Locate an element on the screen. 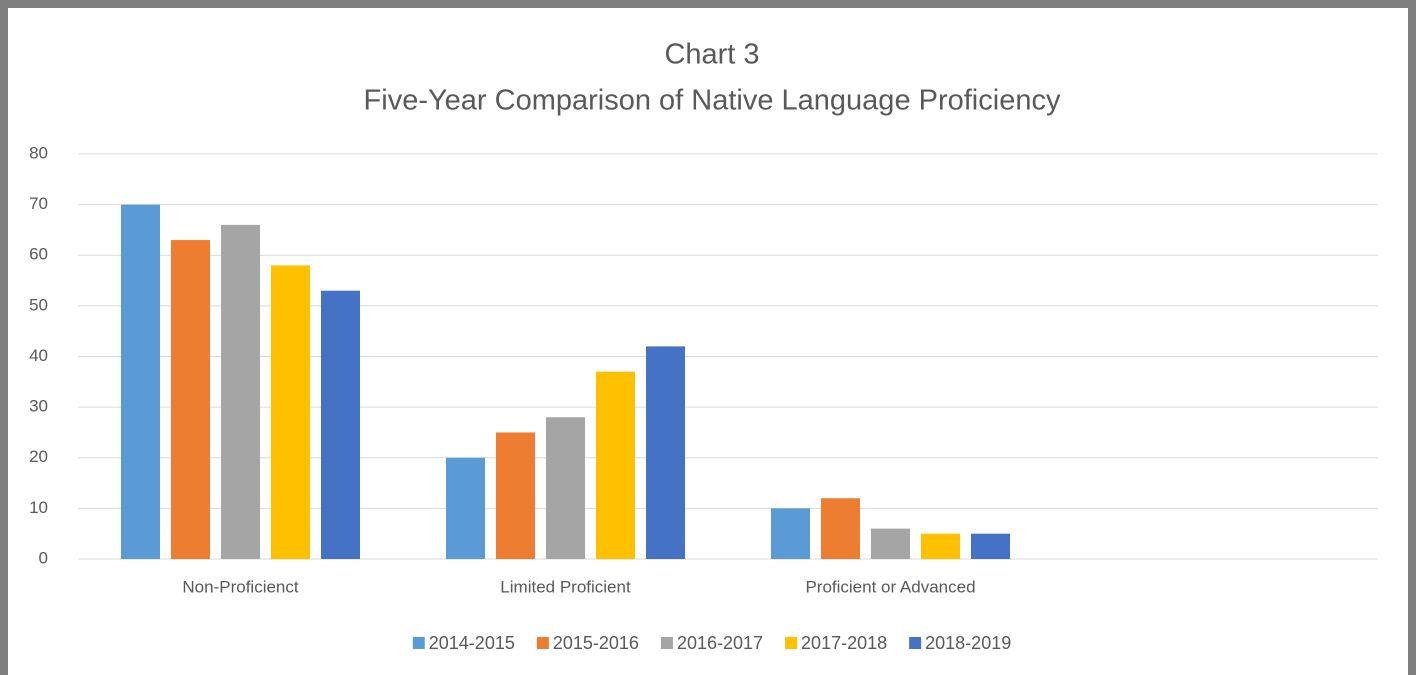 The image size is (1416, 675). legend-label: 2017-2018 is located at coordinates (844, 643).